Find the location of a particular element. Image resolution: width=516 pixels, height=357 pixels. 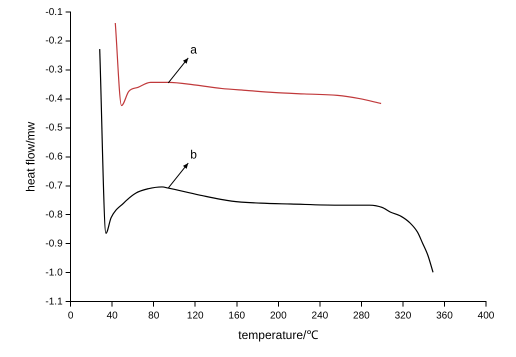

x-tick-label: 400 is located at coordinates (486, 316).